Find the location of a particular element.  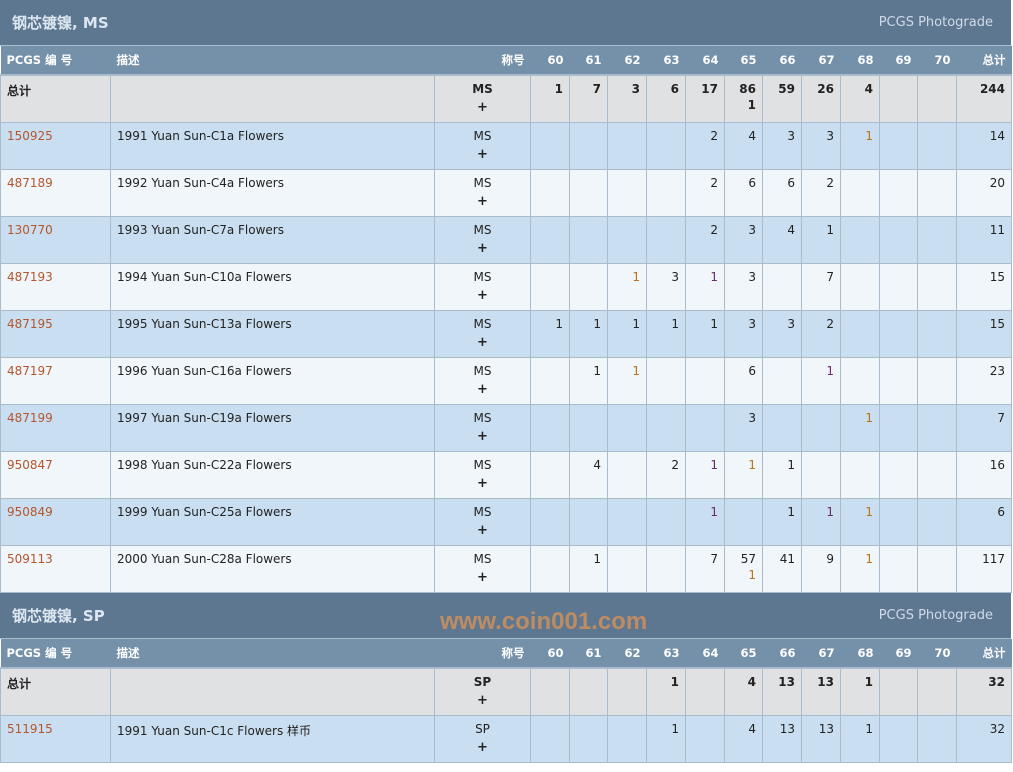

pcgs-number-link: 511915 is located at coordinates (30, 729).